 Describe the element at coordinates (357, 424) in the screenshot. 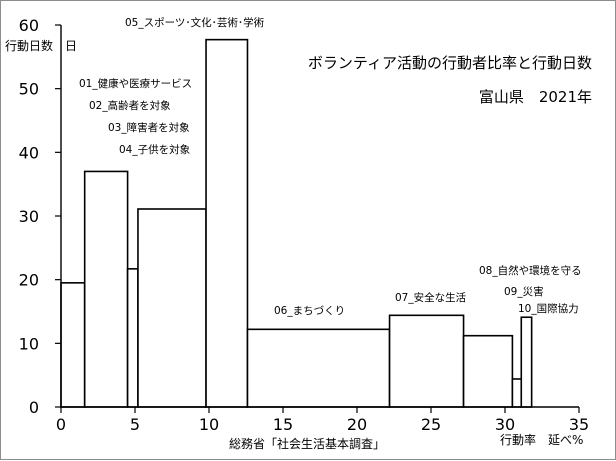

I see `x-tick-label: 20` at that location.